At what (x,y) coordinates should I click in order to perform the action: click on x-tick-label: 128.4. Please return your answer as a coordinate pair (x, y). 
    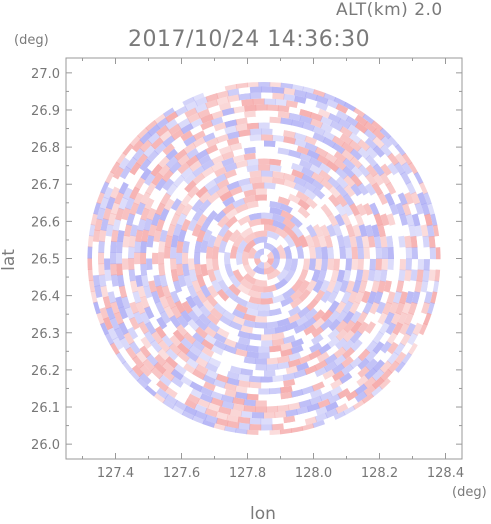
    Looking at the image, I should click on (445, 473).